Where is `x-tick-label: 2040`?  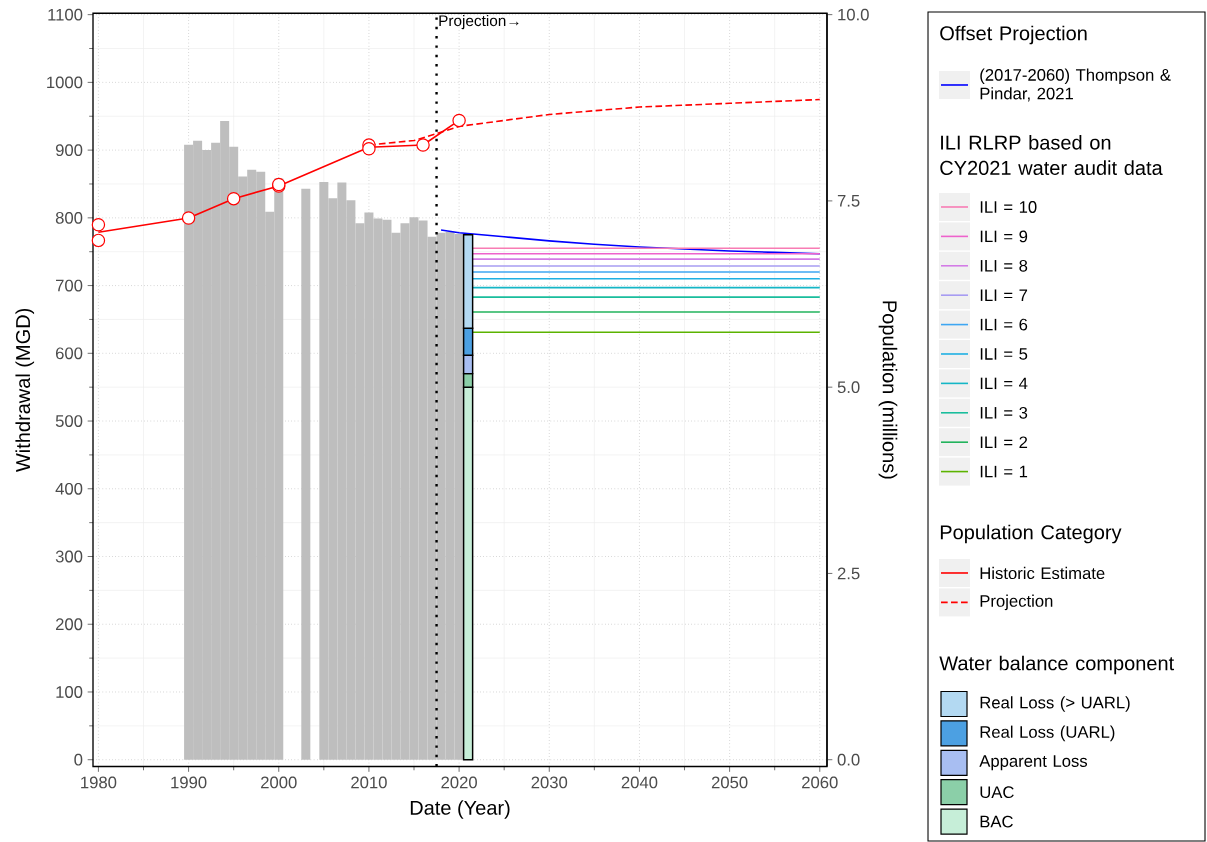
x-tick-label: 2040 is located at coordinates (639, 782).